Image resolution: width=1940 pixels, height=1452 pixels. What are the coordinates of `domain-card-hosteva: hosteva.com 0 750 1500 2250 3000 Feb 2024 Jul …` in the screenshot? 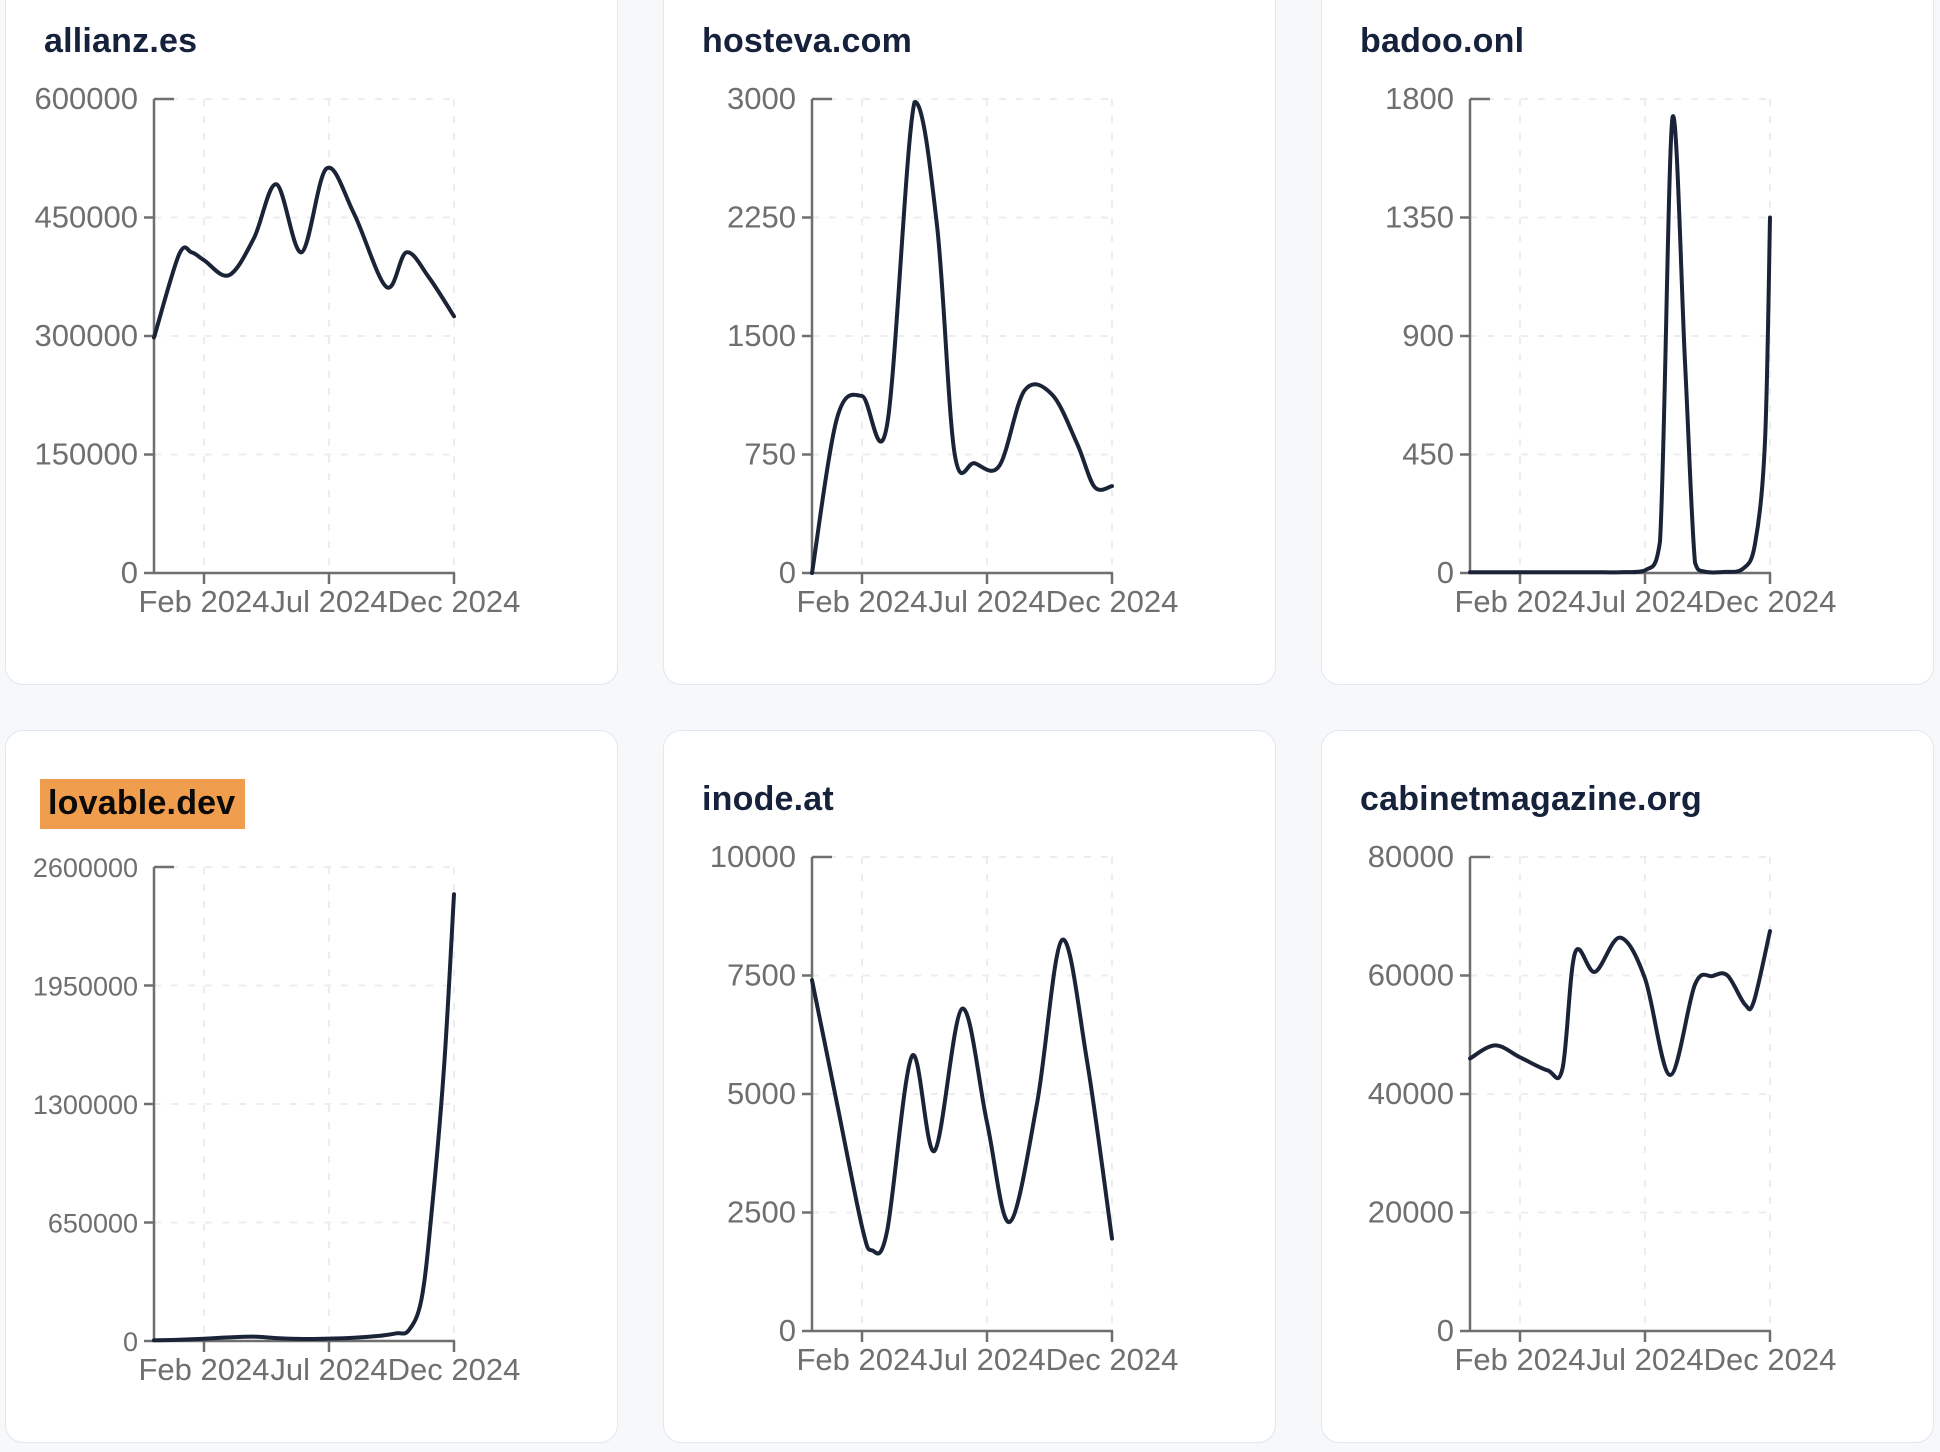 It's located at (969, 342).